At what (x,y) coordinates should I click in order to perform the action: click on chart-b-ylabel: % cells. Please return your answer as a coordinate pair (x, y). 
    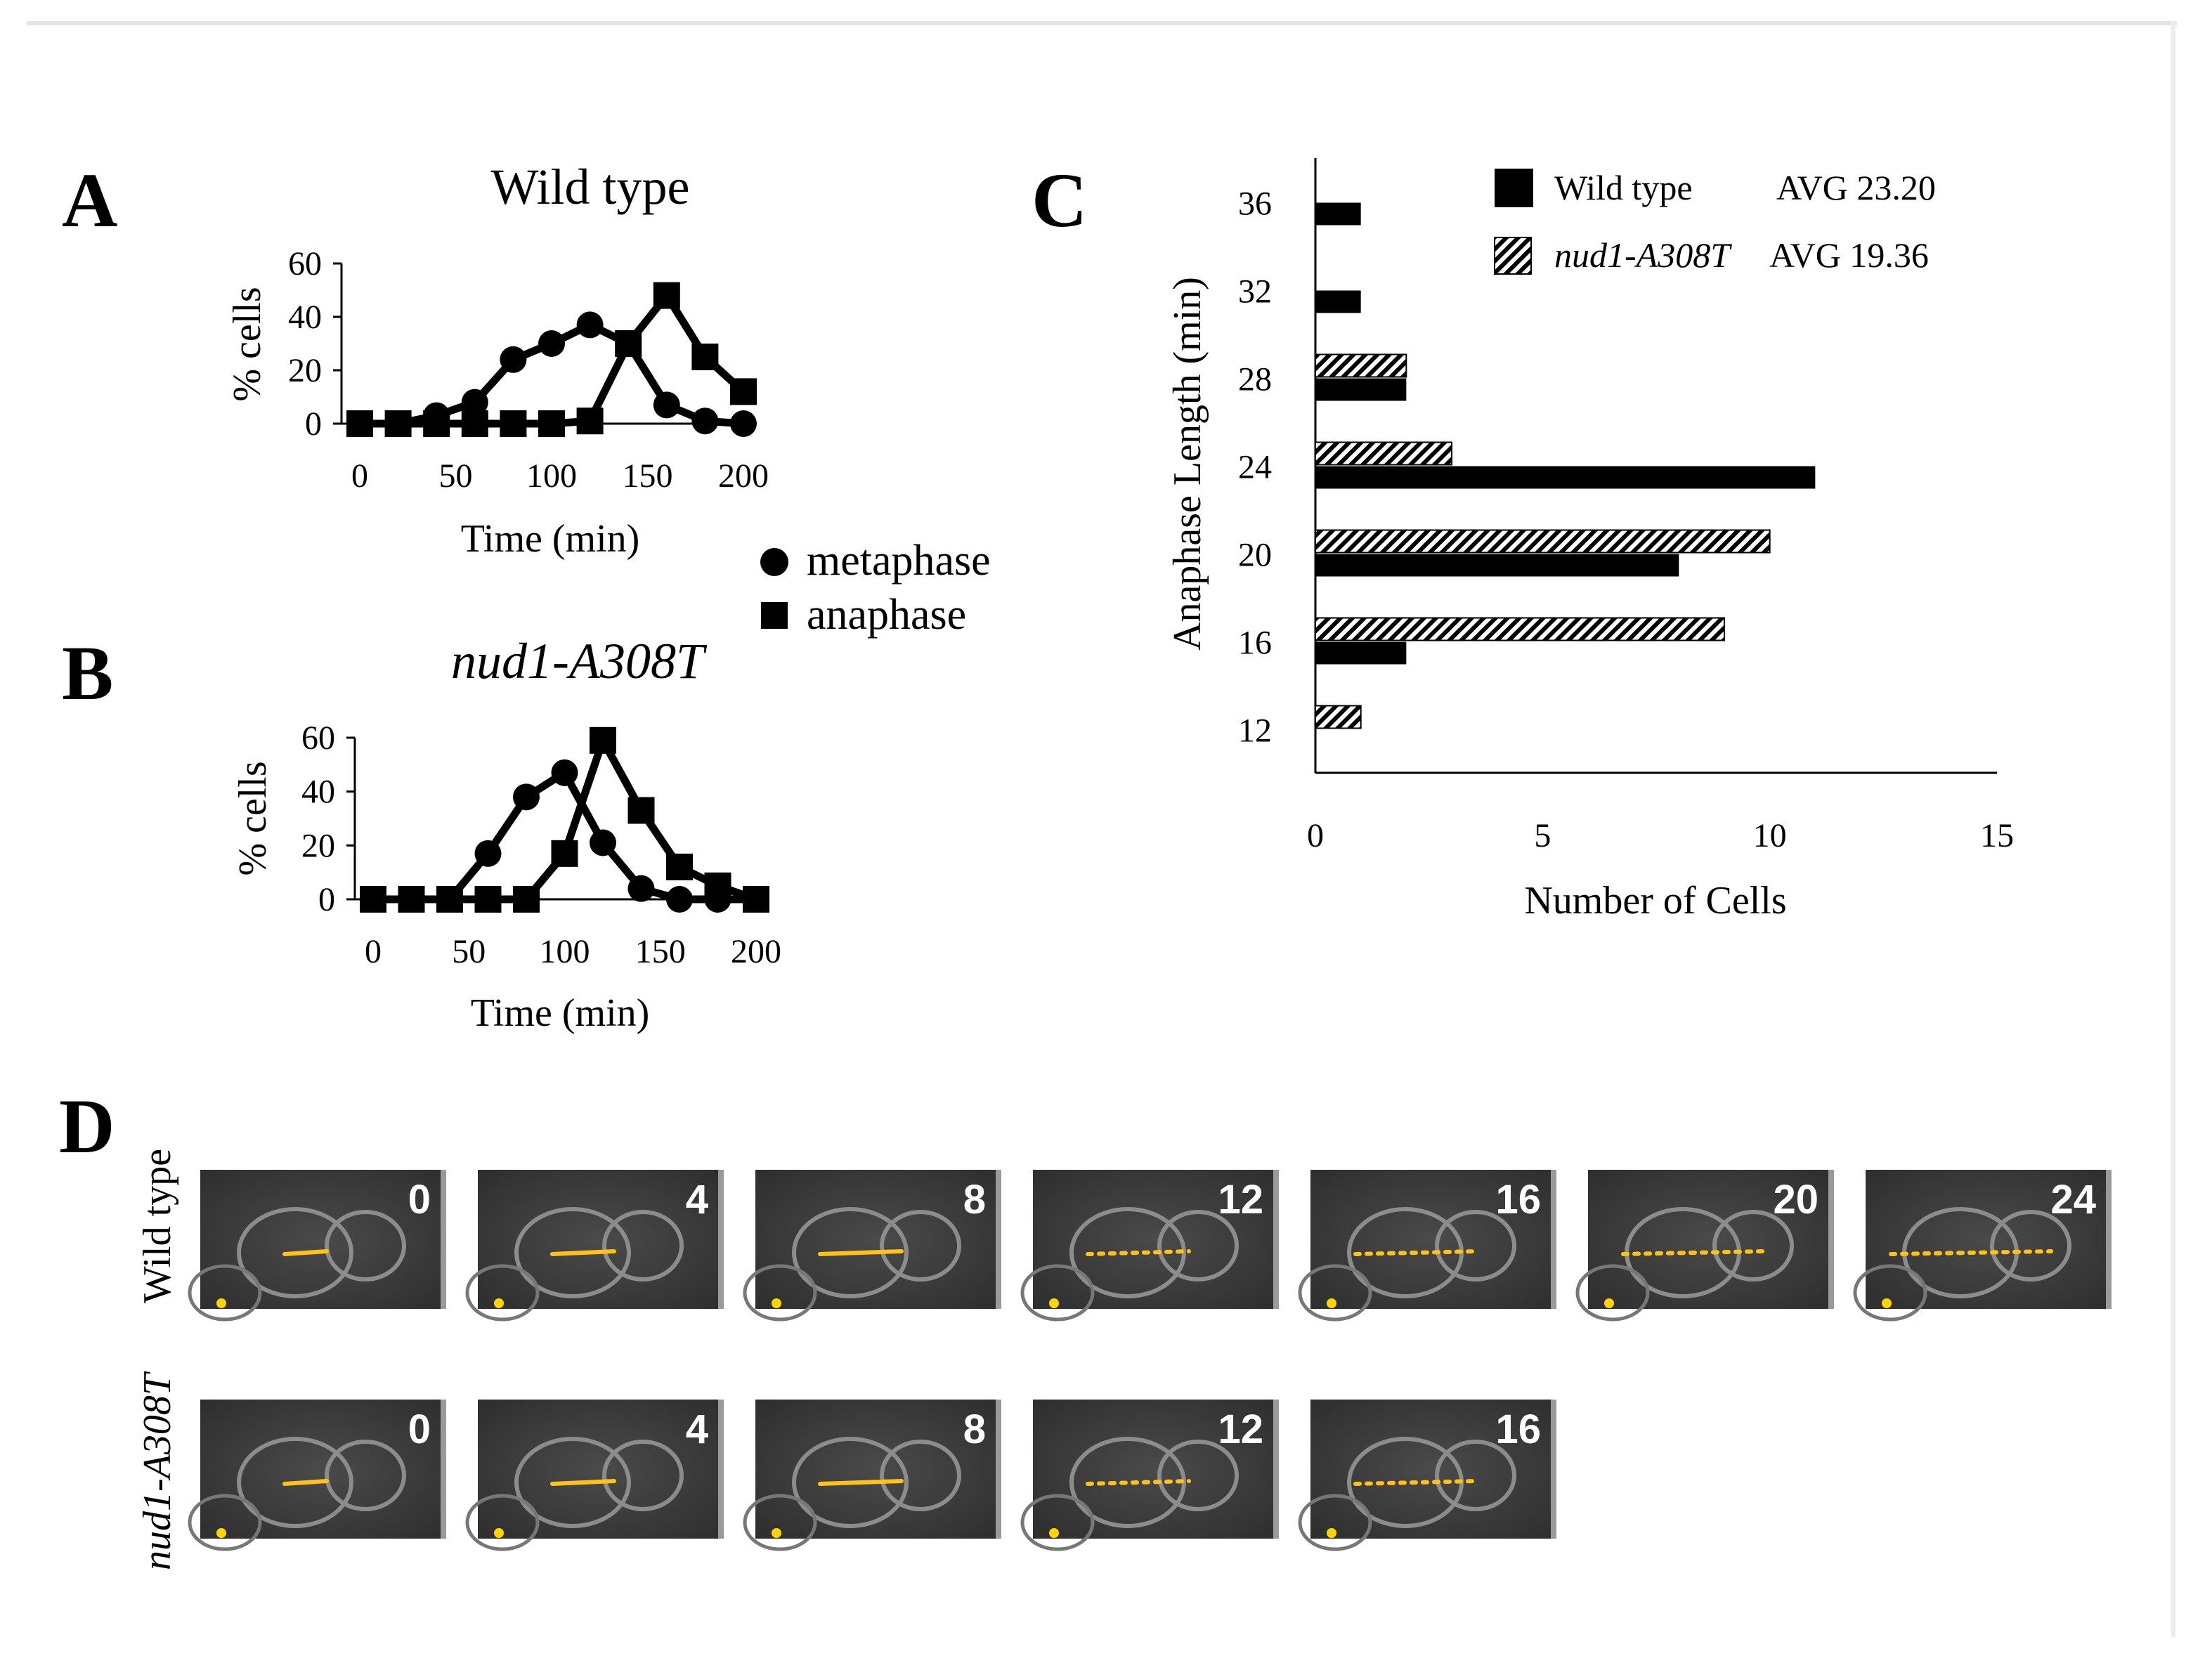
    Looking at the image, I should click on (253, 818).